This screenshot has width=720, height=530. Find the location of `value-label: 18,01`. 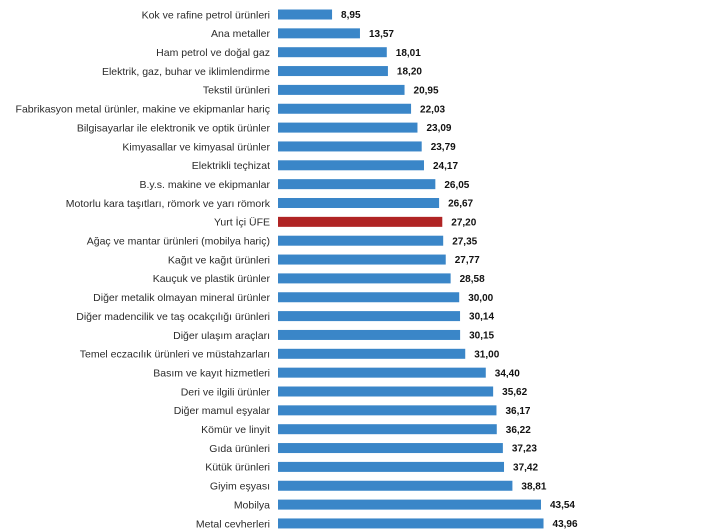

value-label: 18,01 is located at coordinates (408, 53).